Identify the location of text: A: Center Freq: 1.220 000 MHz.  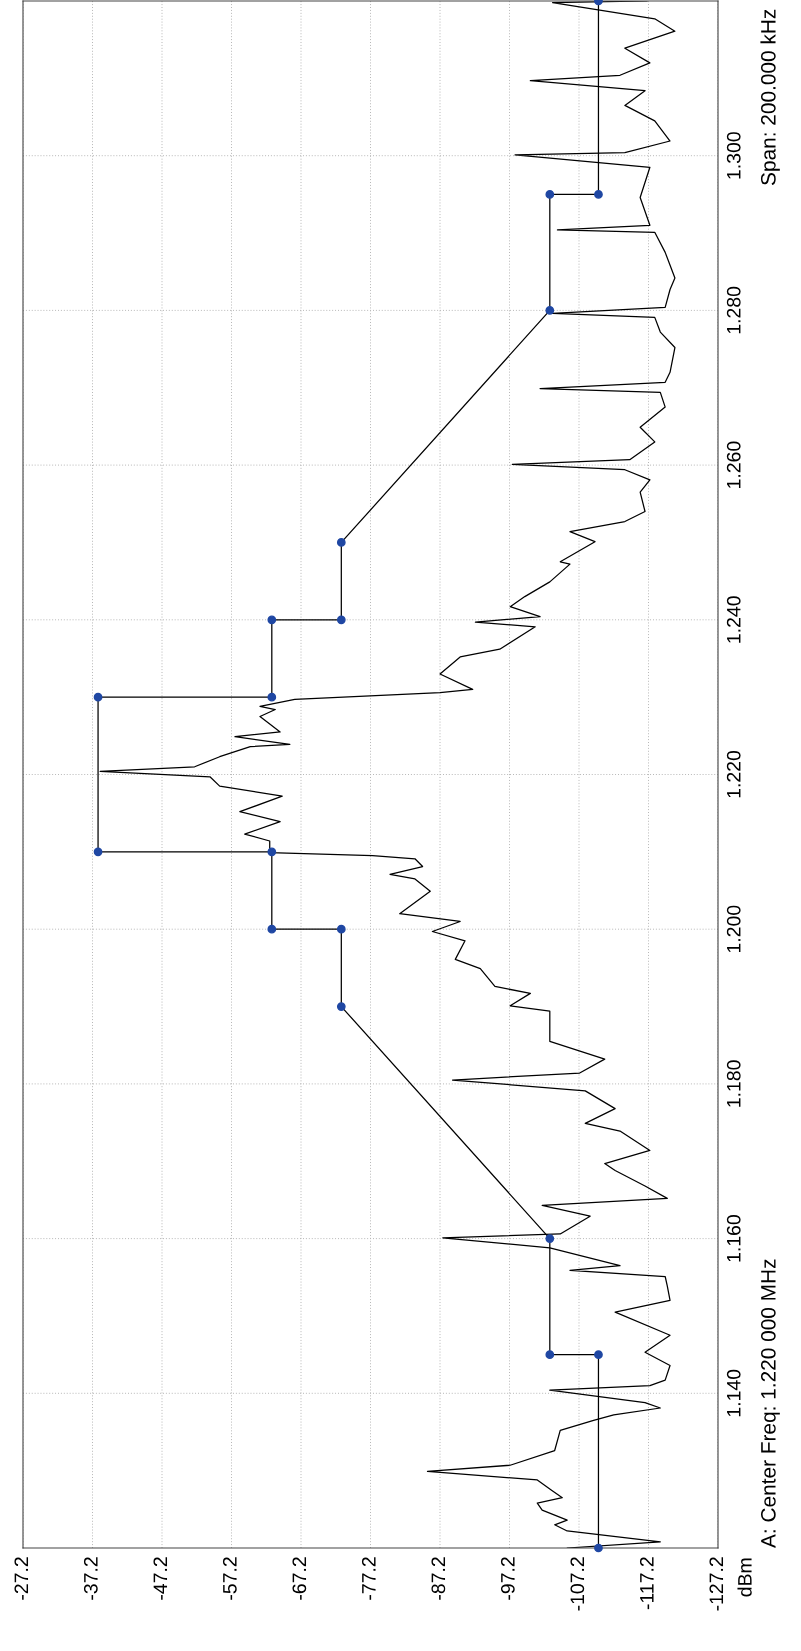
(770, 1403).